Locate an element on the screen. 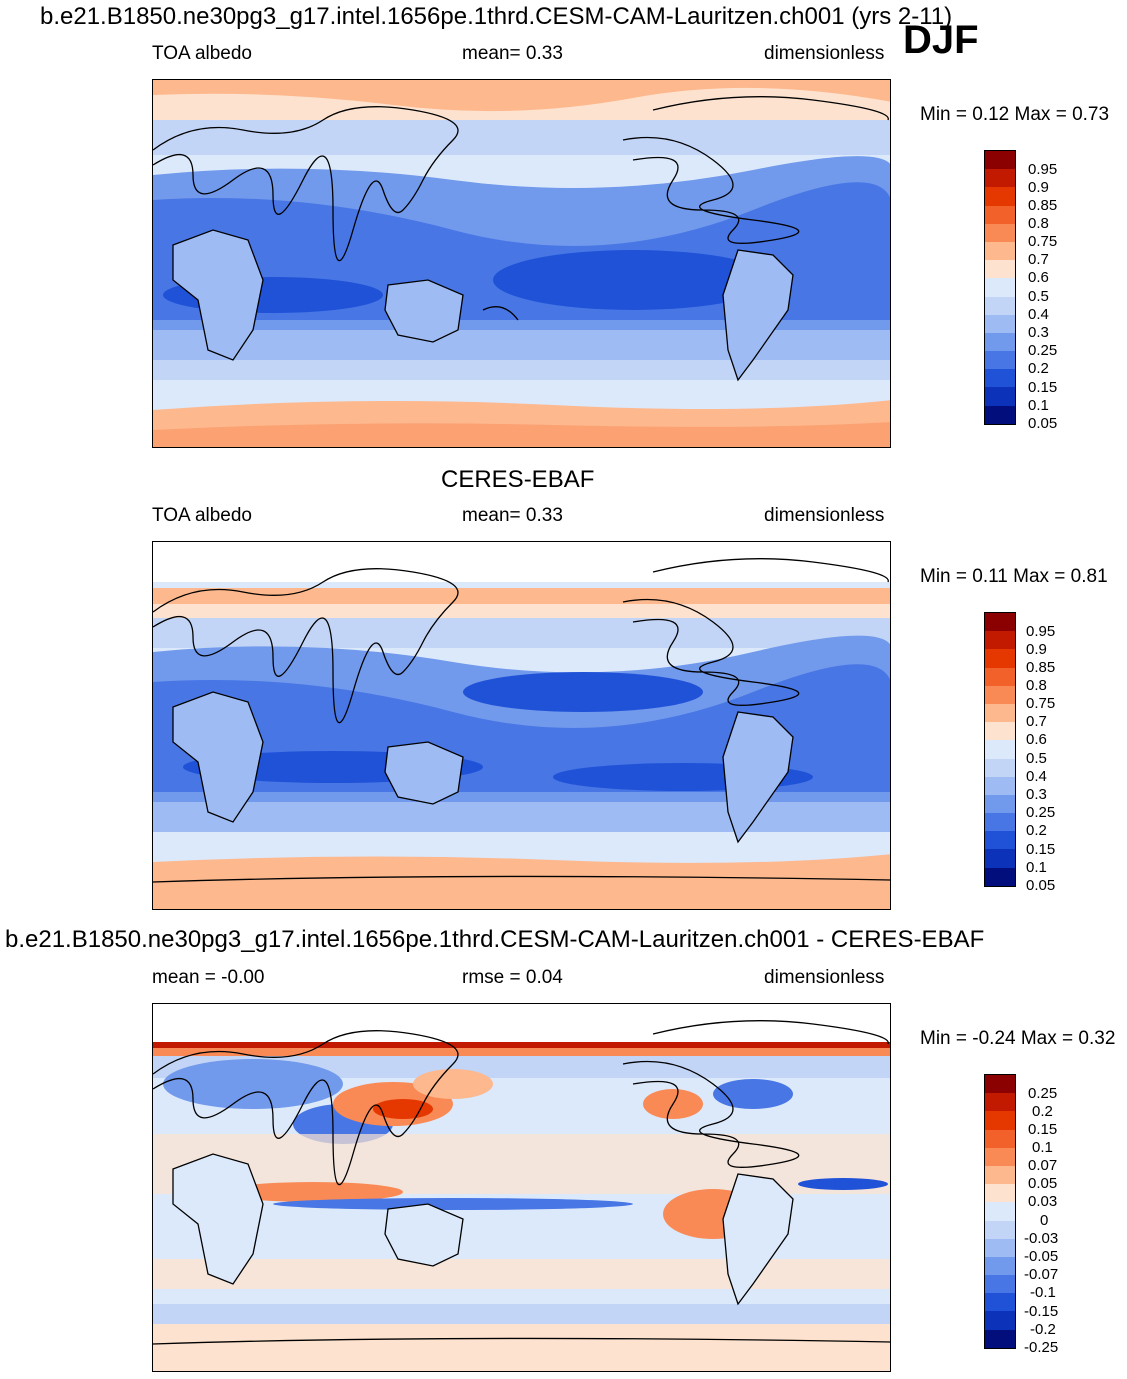 Image resolution: width=1127 pixels, height=1379 pixels. panel1-colorbar is located at coordinates (1000, 287).